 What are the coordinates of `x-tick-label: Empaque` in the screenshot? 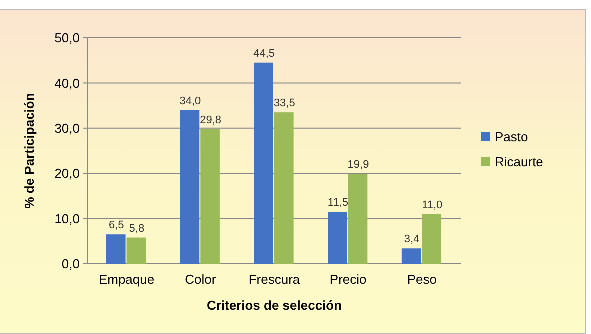 It's located at (126, 279).